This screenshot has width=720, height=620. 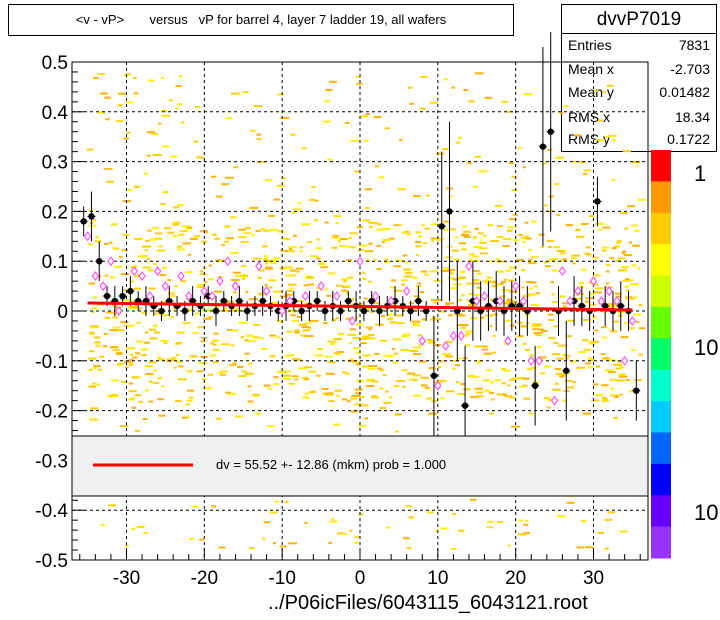 I want to click on stats-label: Mean x, so click(x=591, y=69).